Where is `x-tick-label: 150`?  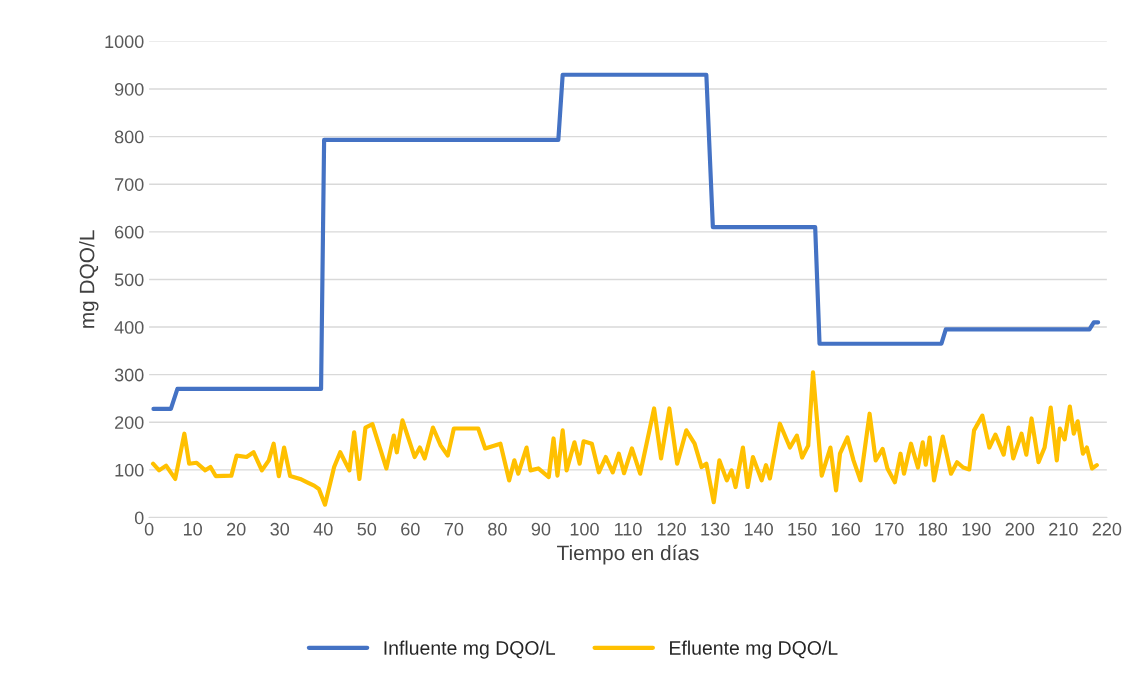
x-tick-label: 150 is located at coordinates (802, 529).